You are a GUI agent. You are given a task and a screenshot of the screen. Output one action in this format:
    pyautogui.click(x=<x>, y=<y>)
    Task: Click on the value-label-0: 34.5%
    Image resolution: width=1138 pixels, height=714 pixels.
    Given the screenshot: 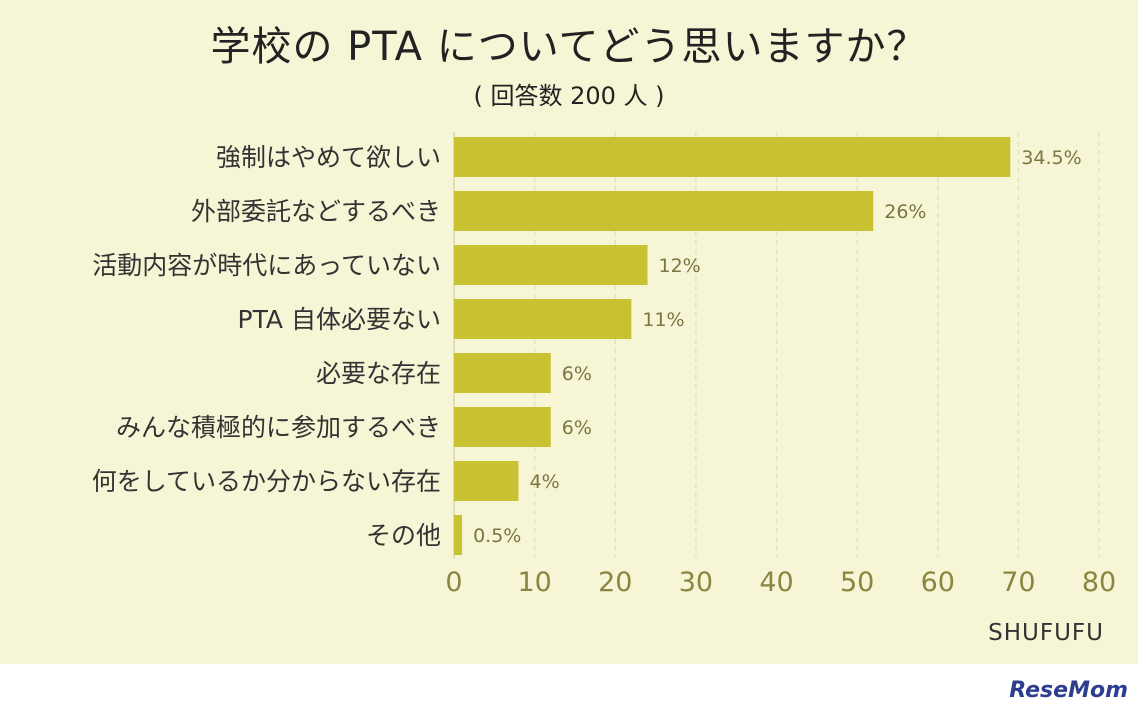 What is the action you would take?
    pyautogui.click(x=1051, y=158)
    